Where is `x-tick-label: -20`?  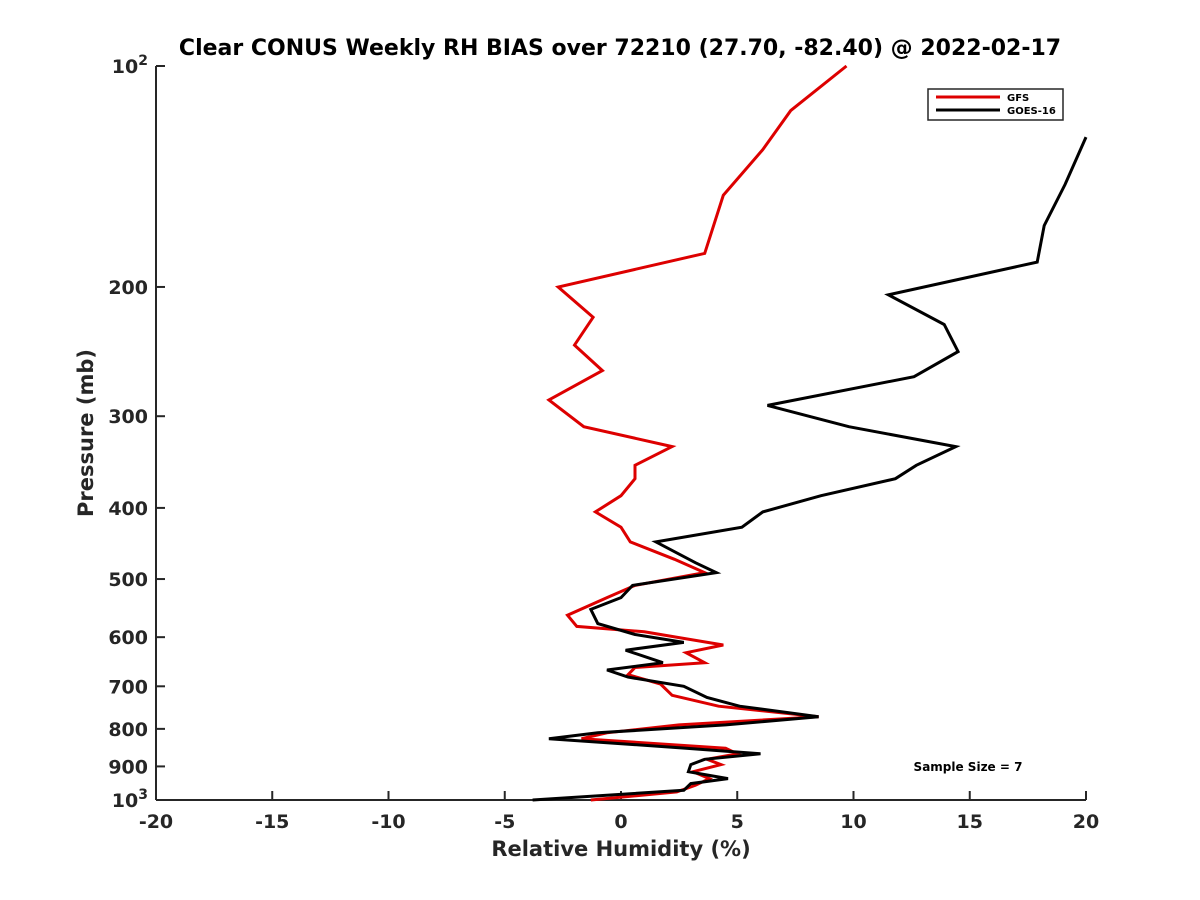
x-tick-label: -20 is located at coordinates (156, 822).